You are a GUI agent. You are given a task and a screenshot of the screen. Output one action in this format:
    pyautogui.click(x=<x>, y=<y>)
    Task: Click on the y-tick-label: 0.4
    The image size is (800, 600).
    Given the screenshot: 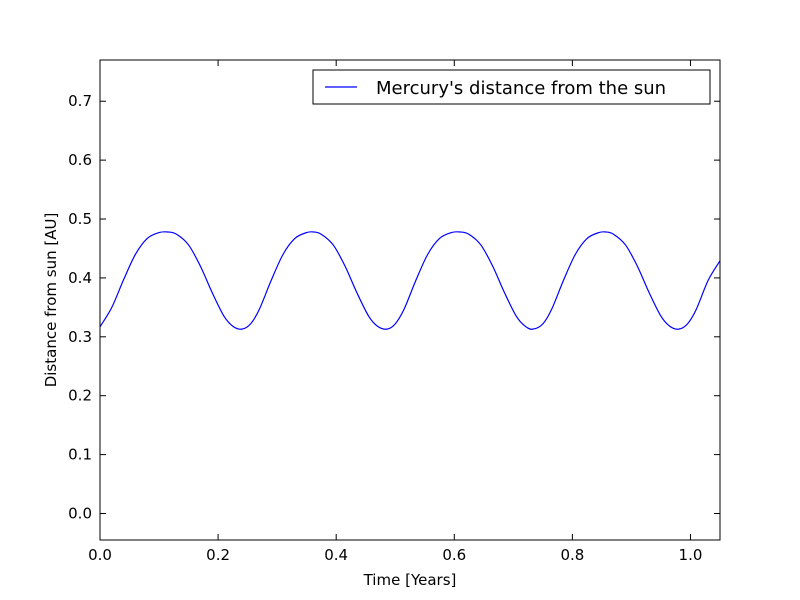 What is the action you would take?
    pyautogui.click(x=80, y=278)
    